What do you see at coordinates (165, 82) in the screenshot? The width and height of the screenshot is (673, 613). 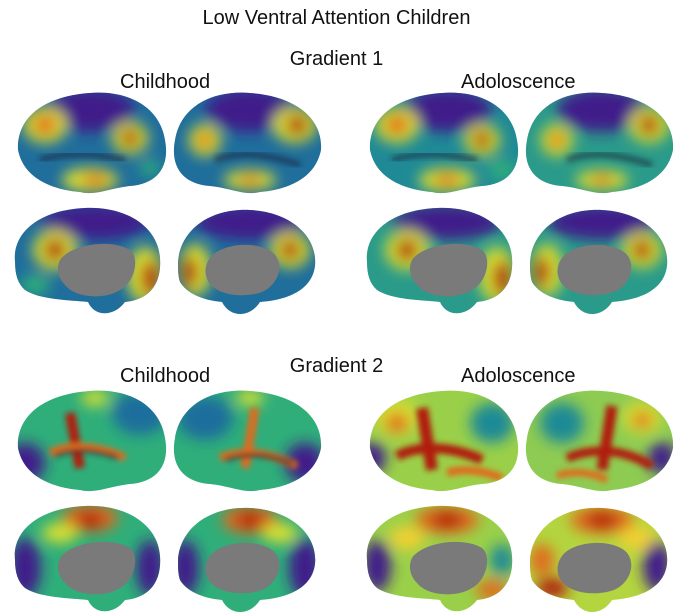 I see `gradient-1-childhood-label: Childhood` at bounding box center [165, 82].